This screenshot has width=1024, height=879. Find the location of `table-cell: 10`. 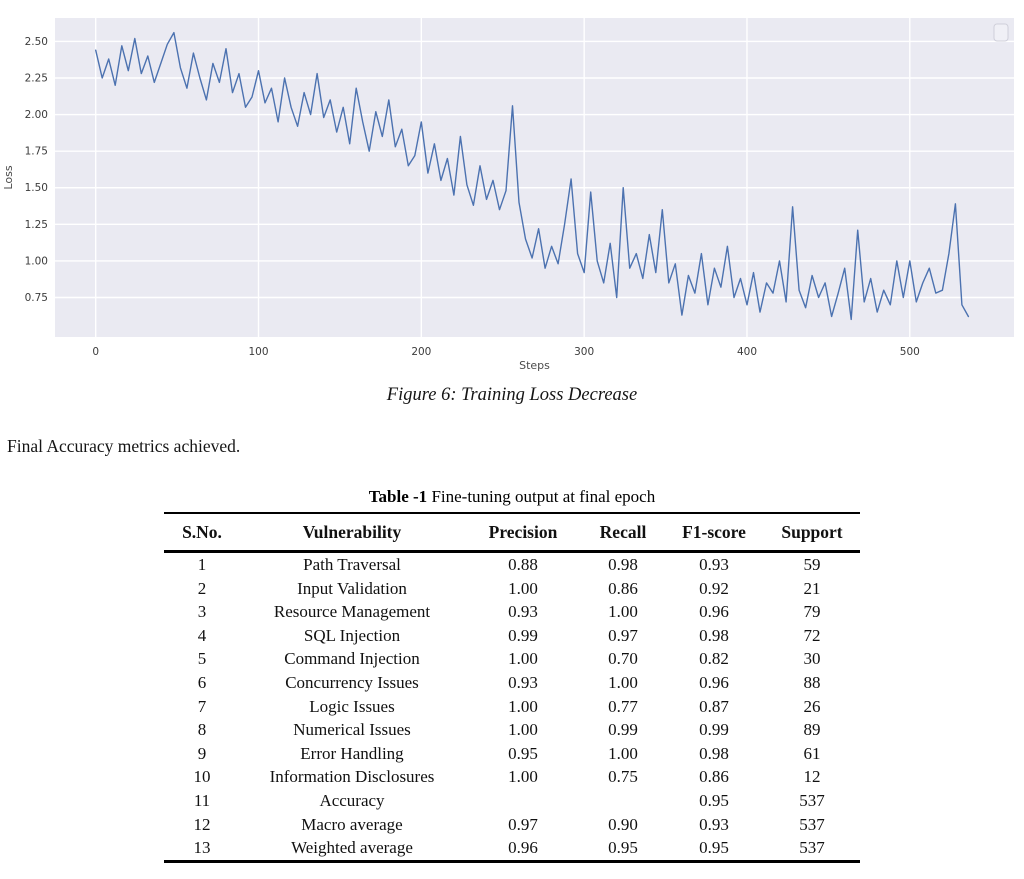

table-cell: 10 is located at coordinates (202, 777).